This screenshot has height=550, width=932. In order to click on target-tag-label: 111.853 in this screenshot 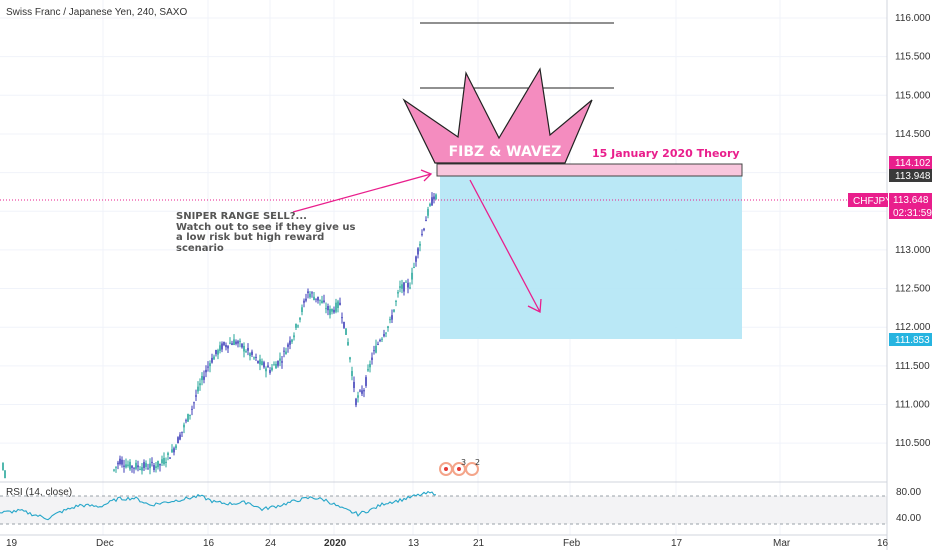, I will do `click(912, 340)`.